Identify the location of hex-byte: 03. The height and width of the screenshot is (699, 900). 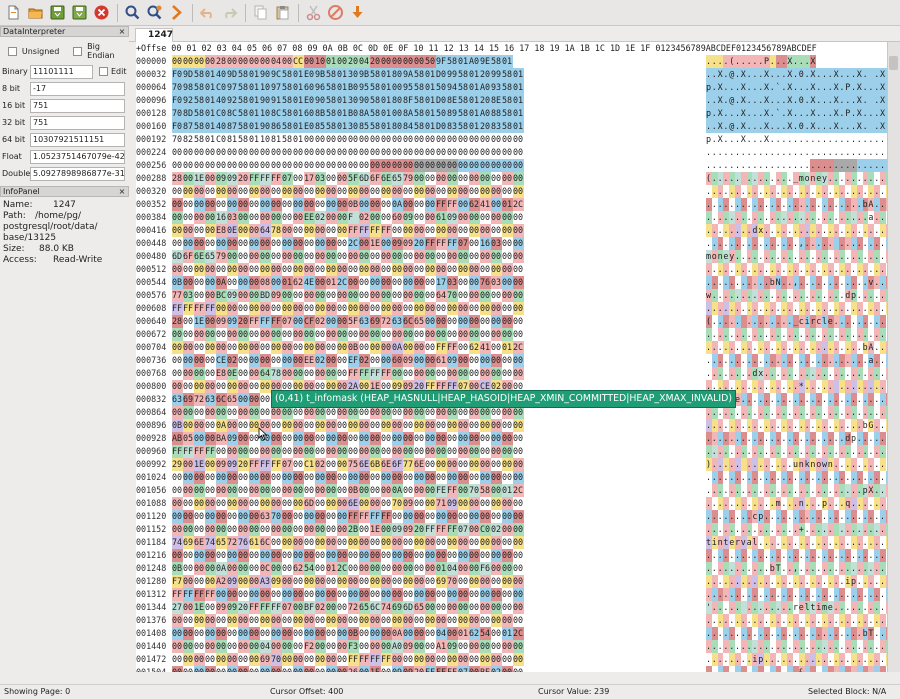
(320, 178).